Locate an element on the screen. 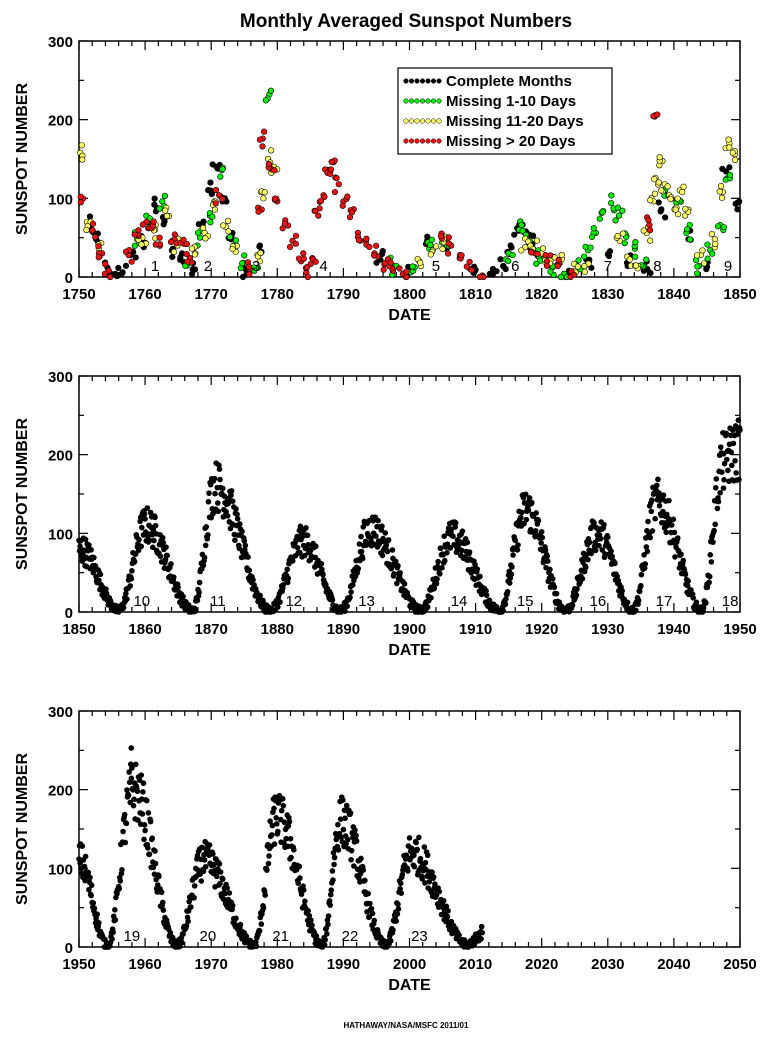 Image resolution: width=768 pixels, height=1052 pixels. y-tick-label: 300 is located at coordinates (60, 42).